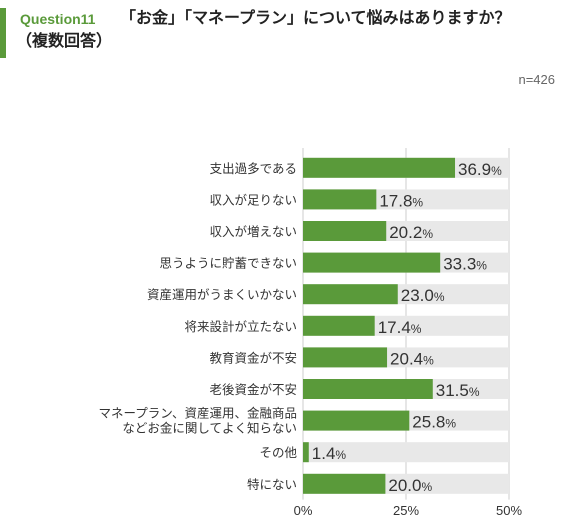 The height and width of the screenshot is (532, 579). What do you see at coordinates (401, 200) in the screenshot?
I see `value-label: 17.8%` at bounding box center [401, 200].